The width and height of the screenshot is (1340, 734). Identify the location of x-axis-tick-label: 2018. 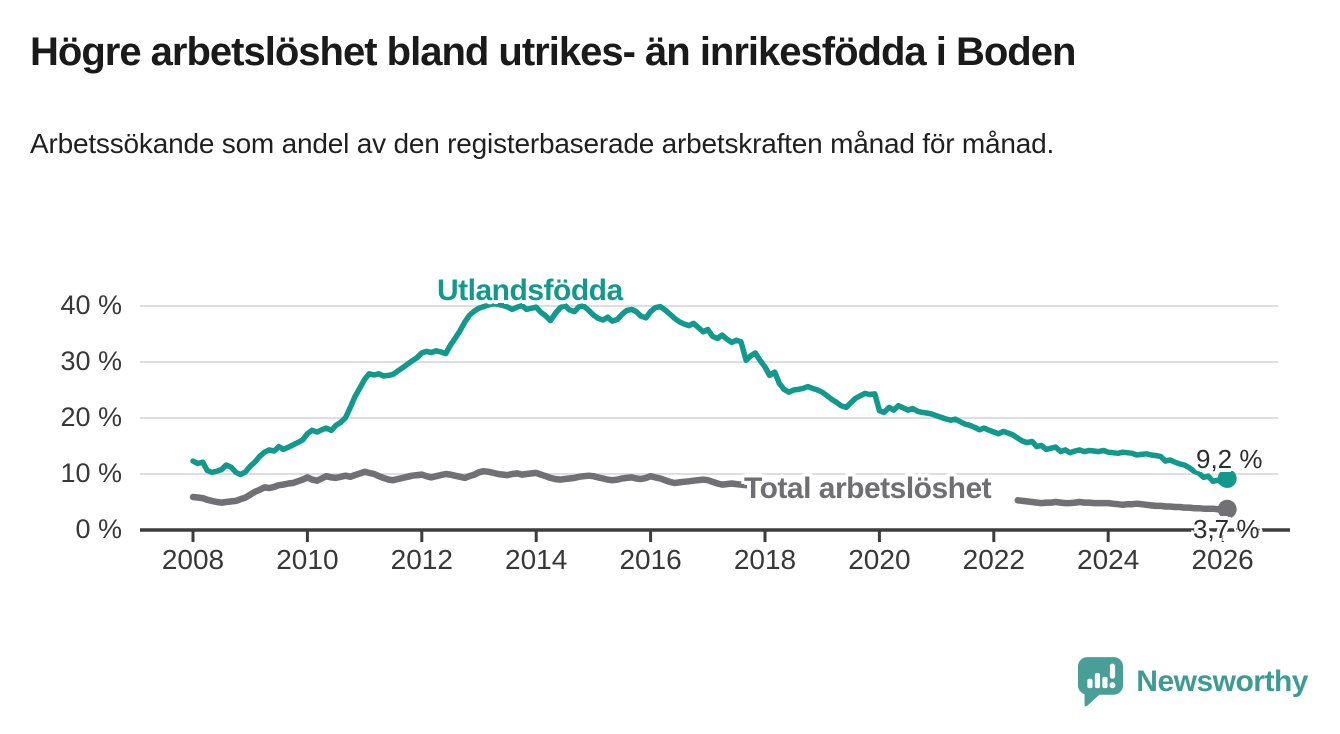
(765, 559).